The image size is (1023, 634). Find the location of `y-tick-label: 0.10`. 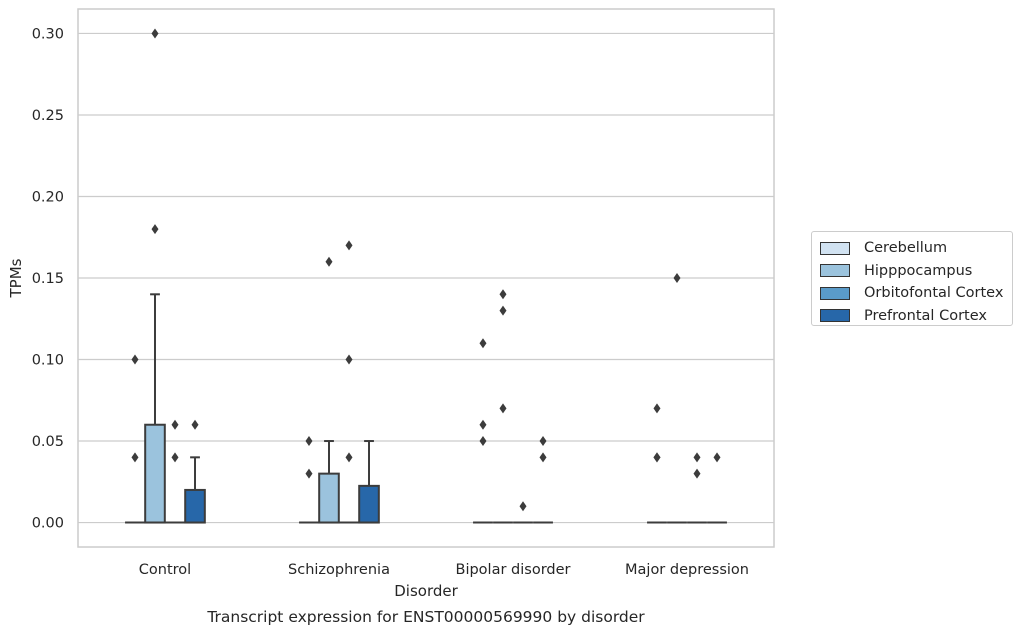

y-tick-label: 0.10 is located at coordinates (48, 361).